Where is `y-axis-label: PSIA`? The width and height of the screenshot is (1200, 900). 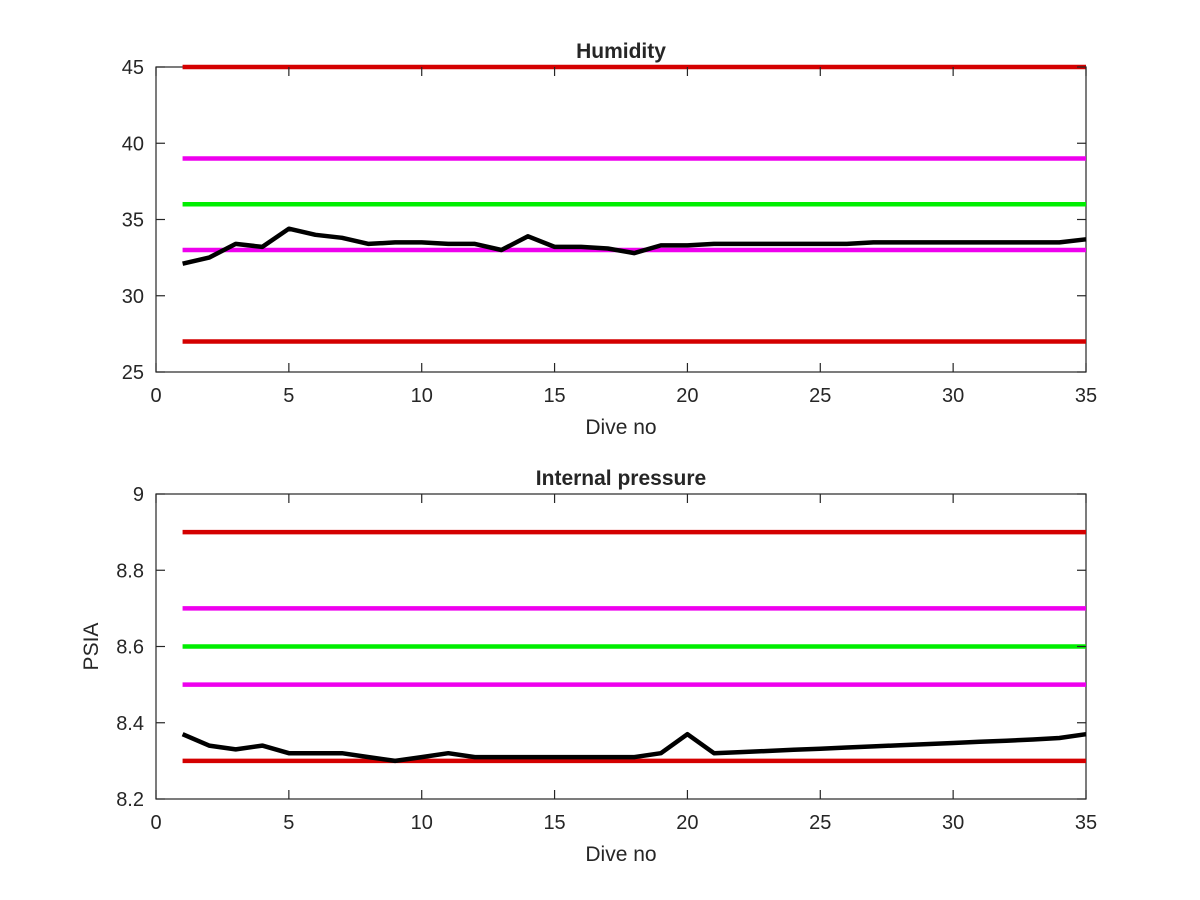 y-axis-label: PSIA is located at coordinates (91, 647).